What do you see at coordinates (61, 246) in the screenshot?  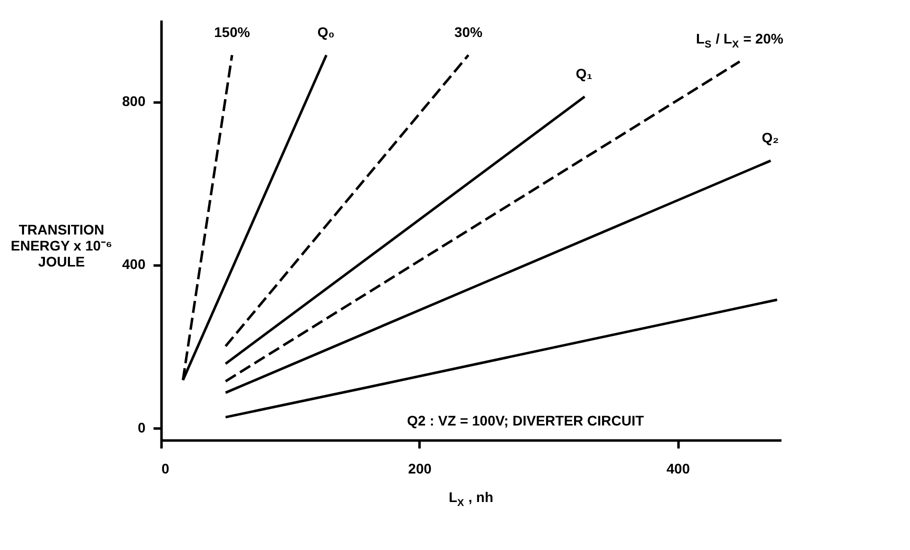 I see `y-axis-title: TRANSITION ENERGY x 10⁻⁶ JOULE` at bounding box center [61, 246].